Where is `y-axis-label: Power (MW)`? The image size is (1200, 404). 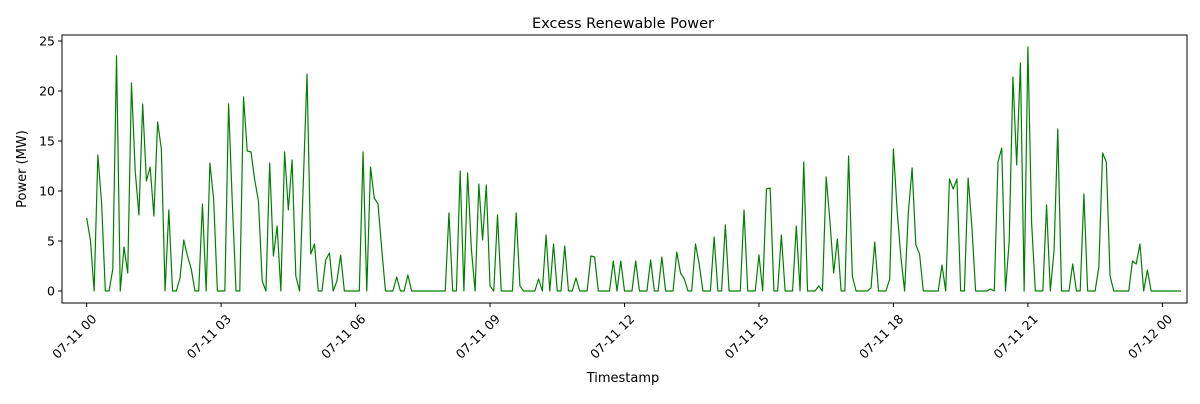
y-axis-label: Power (MW) is located at coordinates (22, 169).